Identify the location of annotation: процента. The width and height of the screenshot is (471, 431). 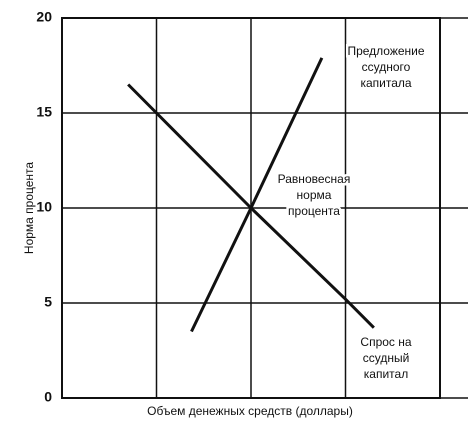
(314, 211).